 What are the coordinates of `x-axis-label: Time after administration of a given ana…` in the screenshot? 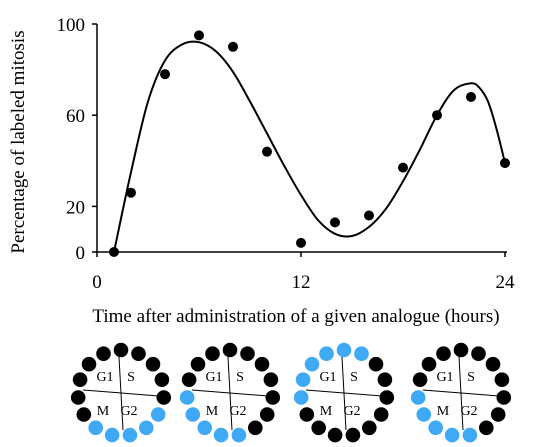 It's located at (295, 316).